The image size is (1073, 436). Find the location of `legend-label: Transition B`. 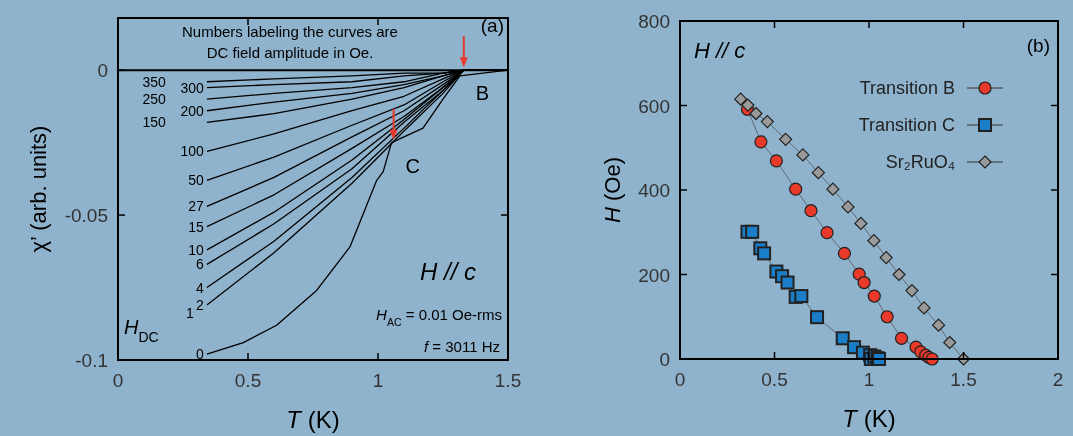

legend-label: Transition B is located at coordinates (907, 88).